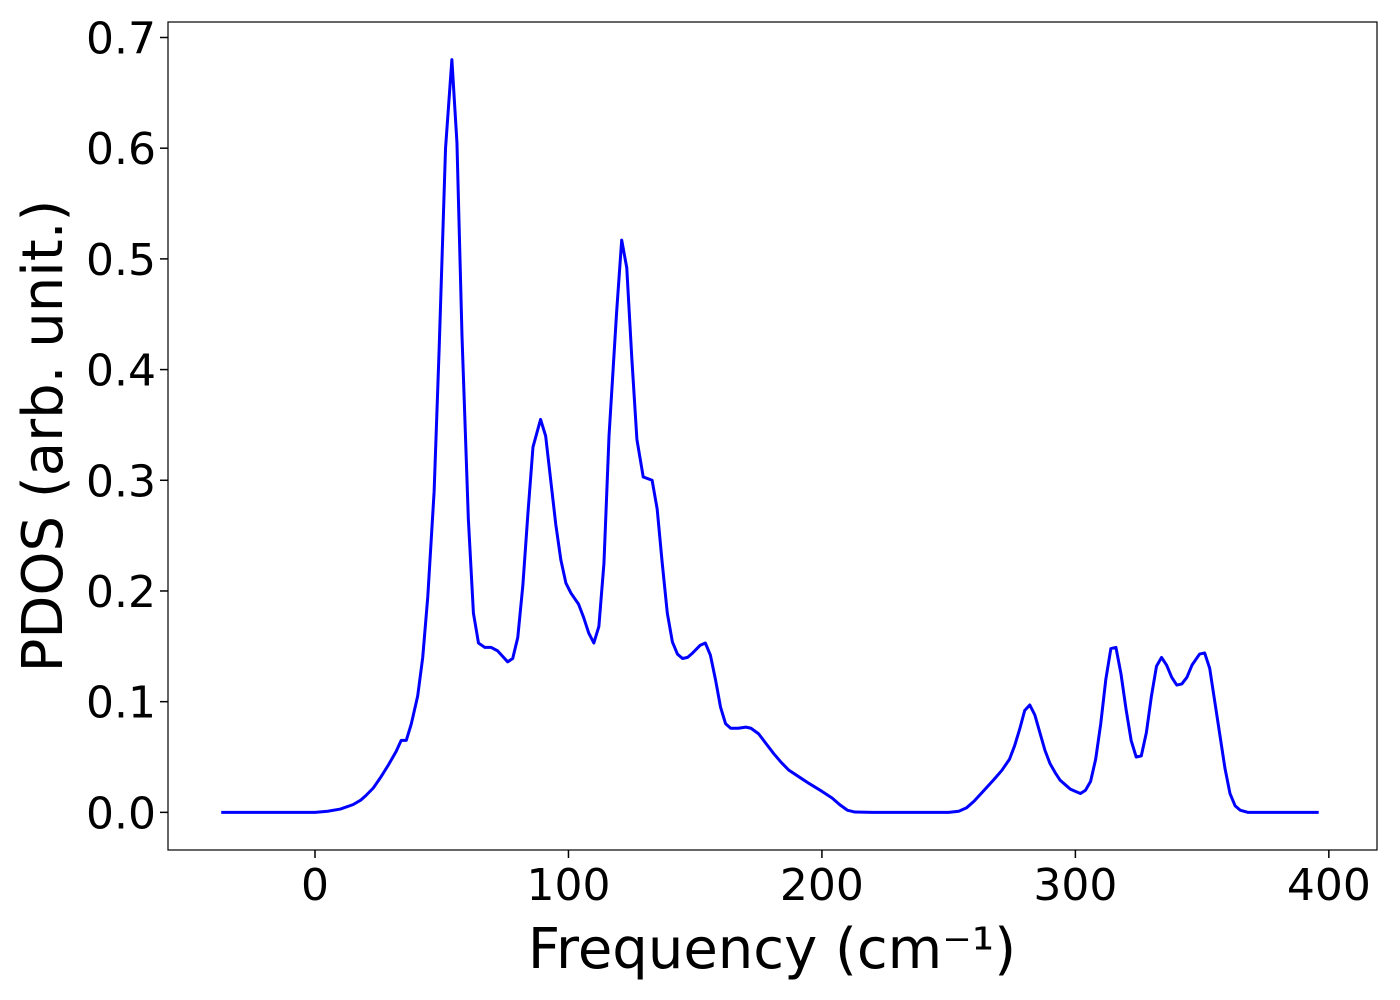  Describe the element at coordinates (121, 592) in the screenshot. I see `y-tick-label: 0.2` at that location.